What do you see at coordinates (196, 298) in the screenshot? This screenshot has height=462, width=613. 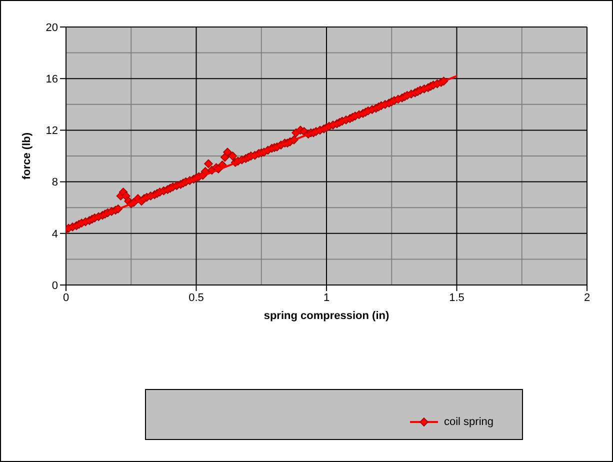 I see `x-tick-label: 0.5` at bounding box center [196, 298].